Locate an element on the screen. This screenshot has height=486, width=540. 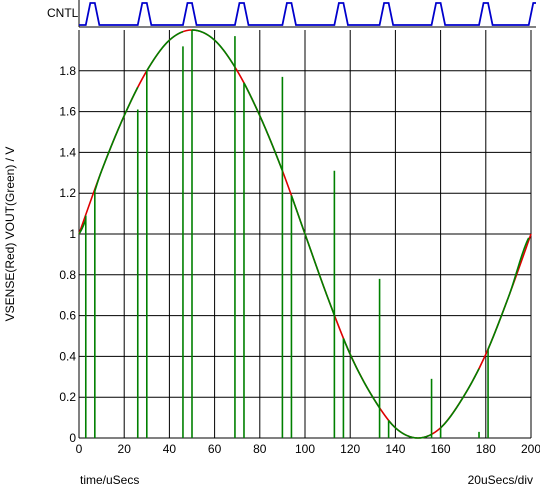
x-axis-label: time/uSecs is located at coordinates (109, 479).